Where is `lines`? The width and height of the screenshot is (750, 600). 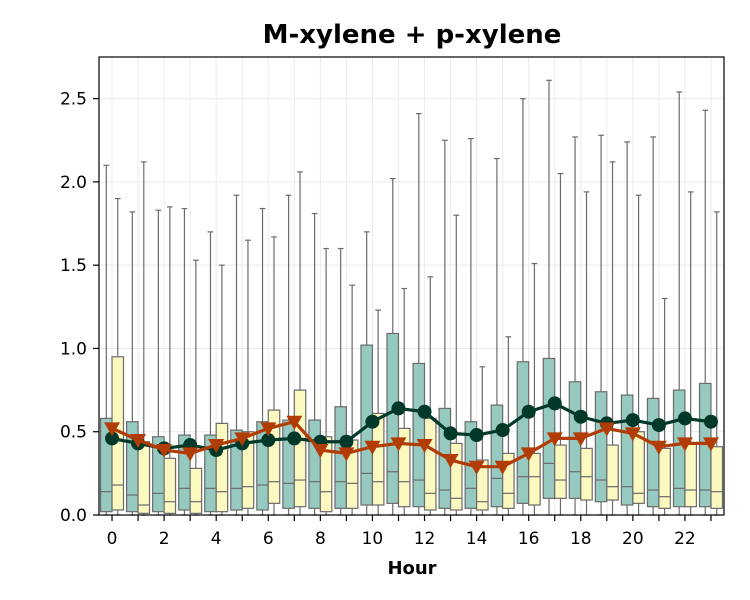
lines is located at coordinates (411, 435).